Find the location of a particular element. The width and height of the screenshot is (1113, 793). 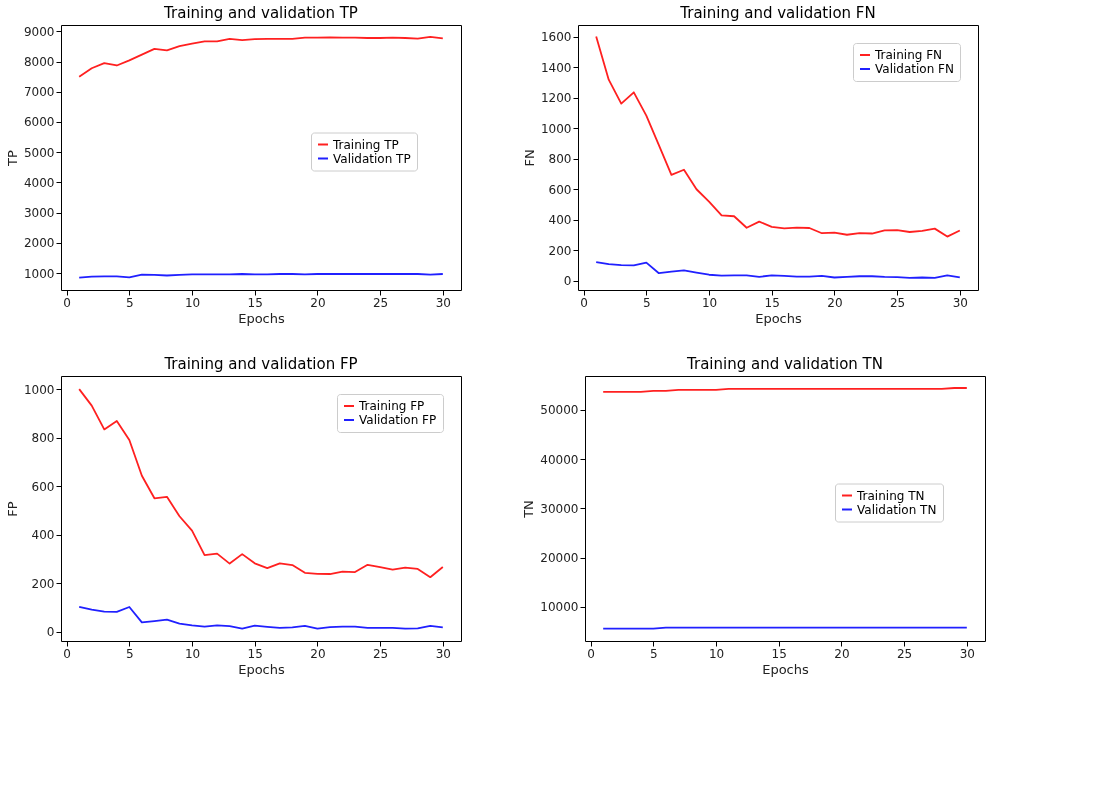

y-axis-title: FP is located at coordinates (12, 509).